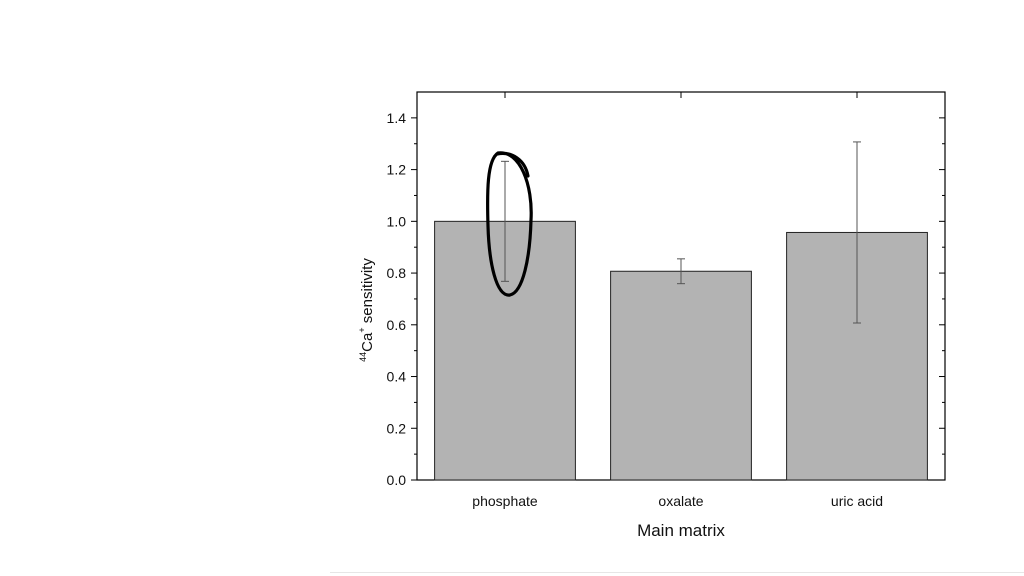 Image resolution: width=1024 pixels, height=576 pixels. Describe the element at coordinates (397, 377) in the screenshot. I see `y-tick-label: 0.4` at that location.